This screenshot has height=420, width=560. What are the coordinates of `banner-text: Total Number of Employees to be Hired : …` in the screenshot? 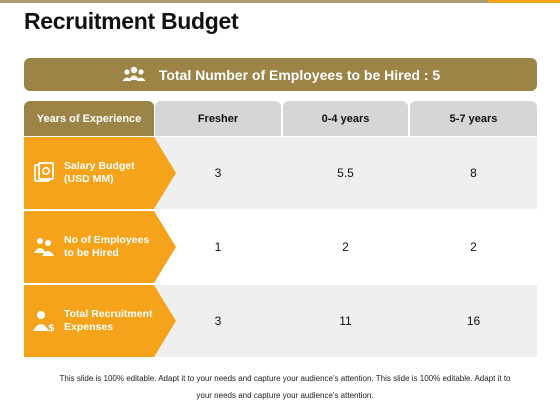 It's located at (299, 74).